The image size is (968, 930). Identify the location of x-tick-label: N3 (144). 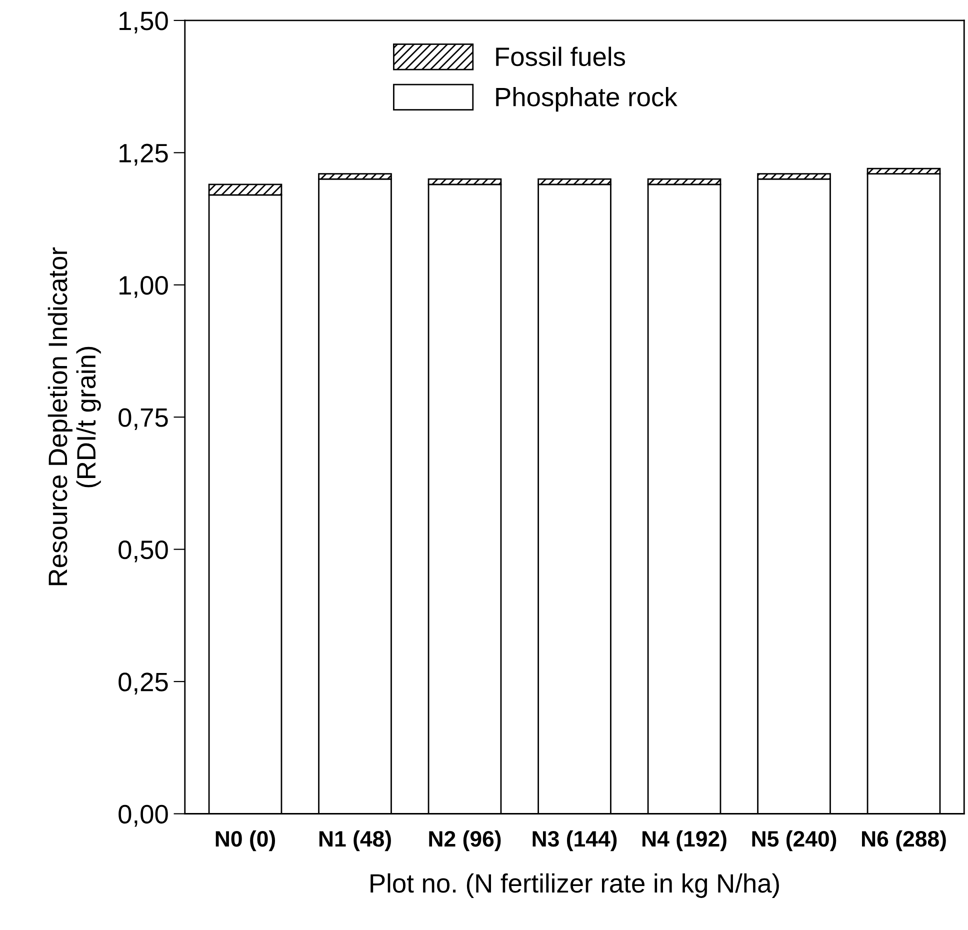
(574, 841).